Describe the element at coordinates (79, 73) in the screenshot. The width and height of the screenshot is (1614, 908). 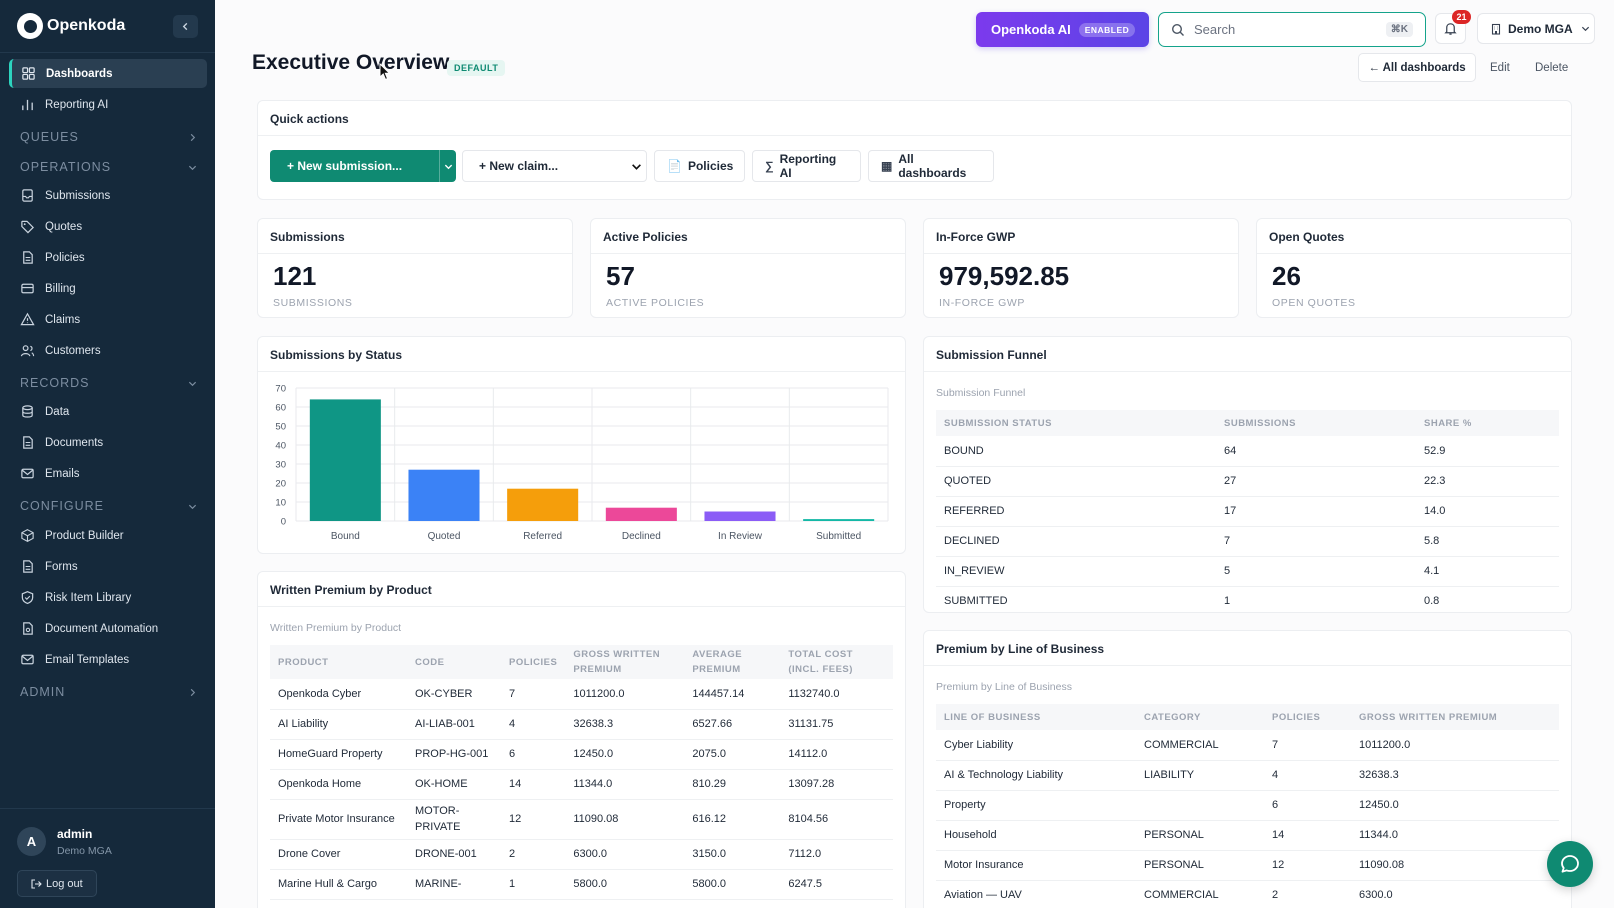
I see `sidebar-item-label: Dashboards` at that location.